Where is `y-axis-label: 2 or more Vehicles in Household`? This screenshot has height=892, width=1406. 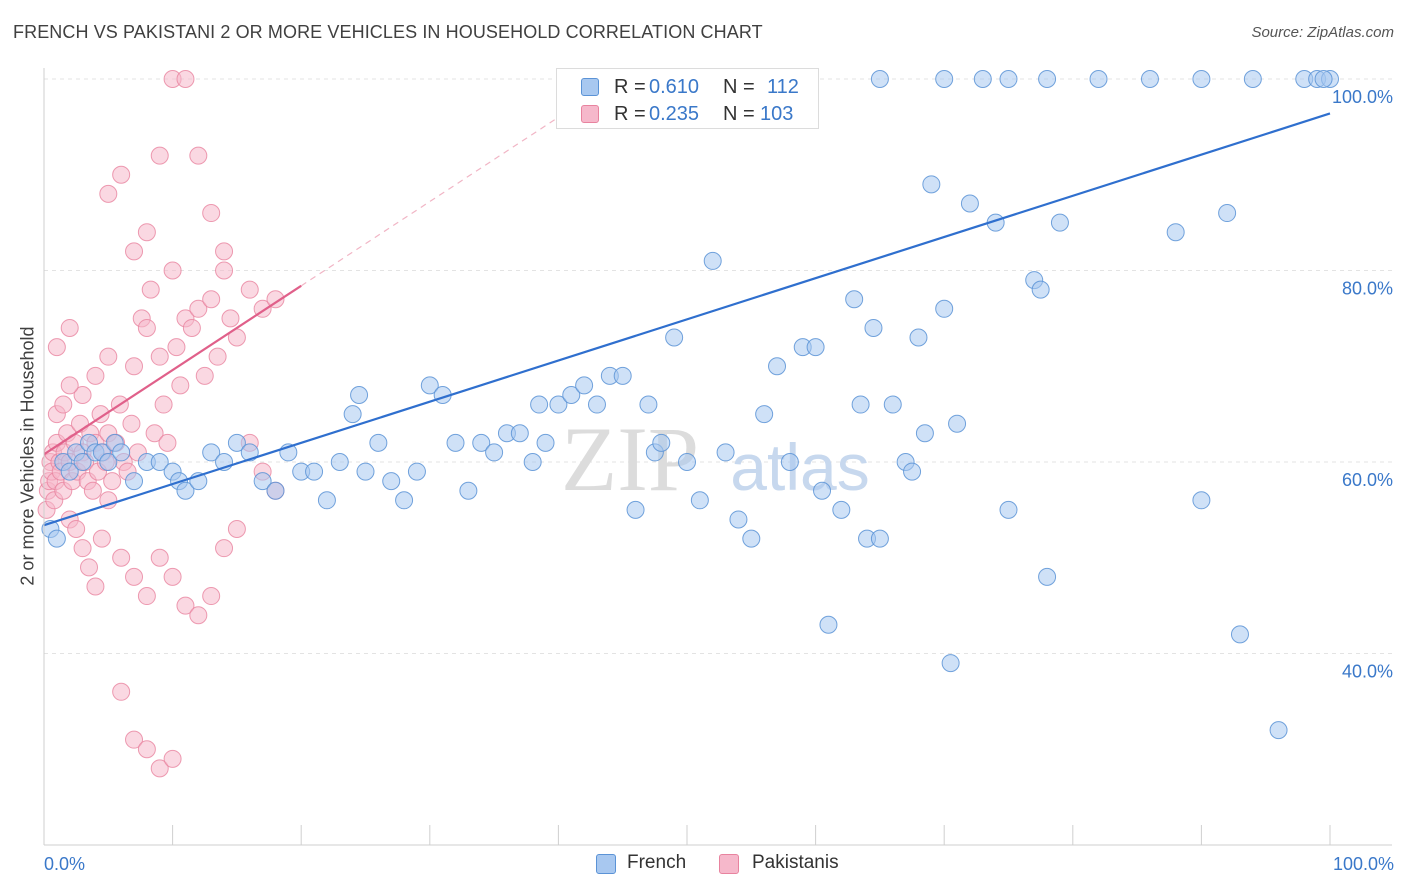 y-axis-label: 2 or more Vehicles in Household is located at coordinates (27, 456).